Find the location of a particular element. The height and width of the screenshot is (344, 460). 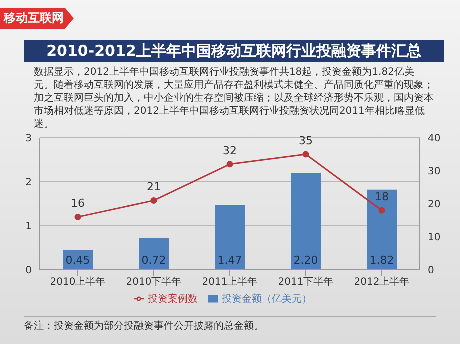

data-label: 18 is located at coordinates (382, 197).